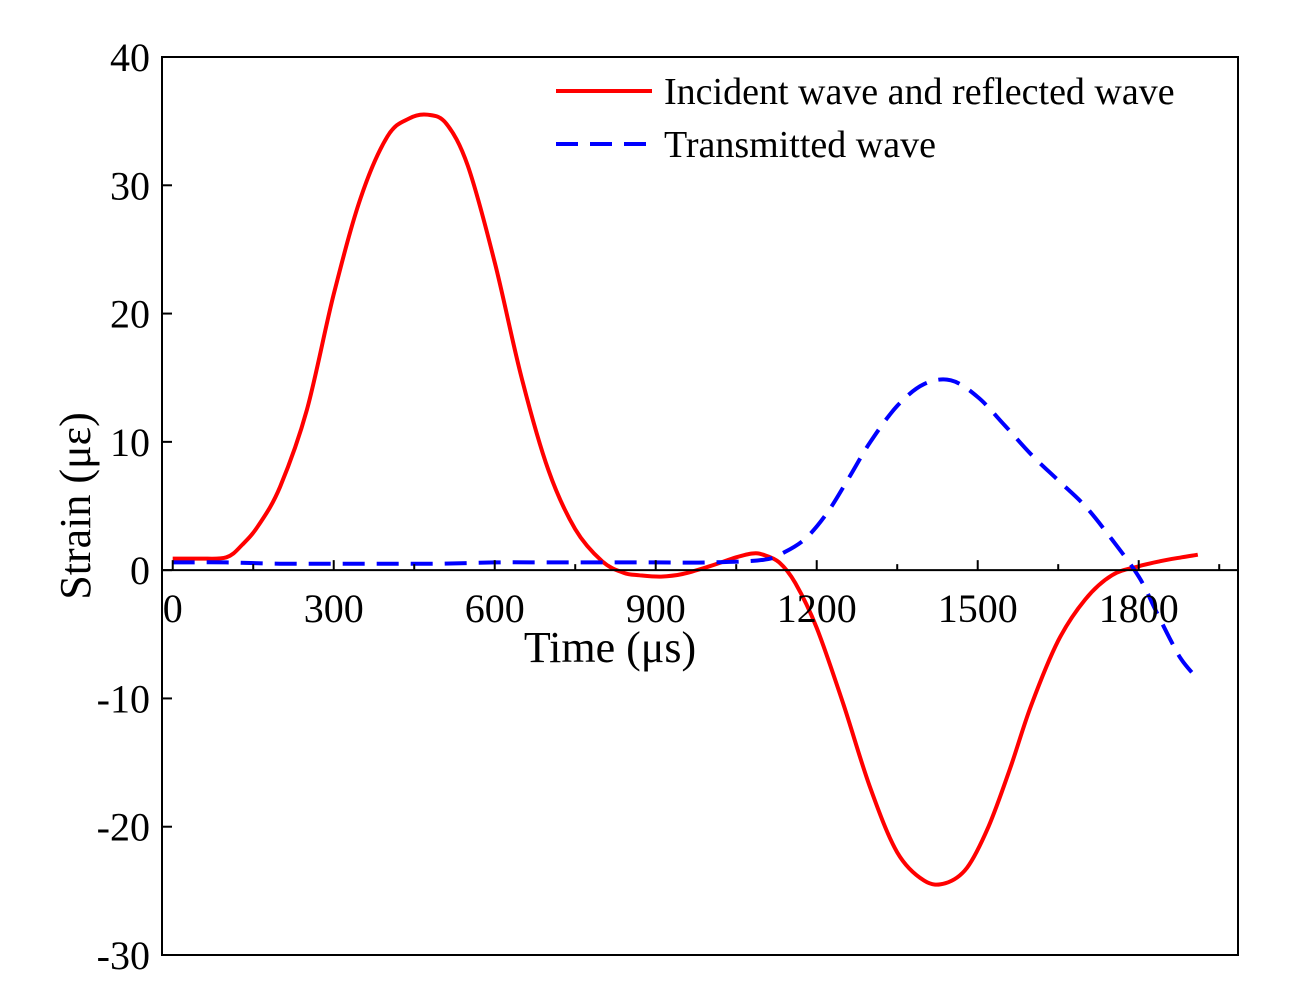  Describe the element at coordinates (656, 608) in the screenshot. I see `x-tick-label: 900` at that location.